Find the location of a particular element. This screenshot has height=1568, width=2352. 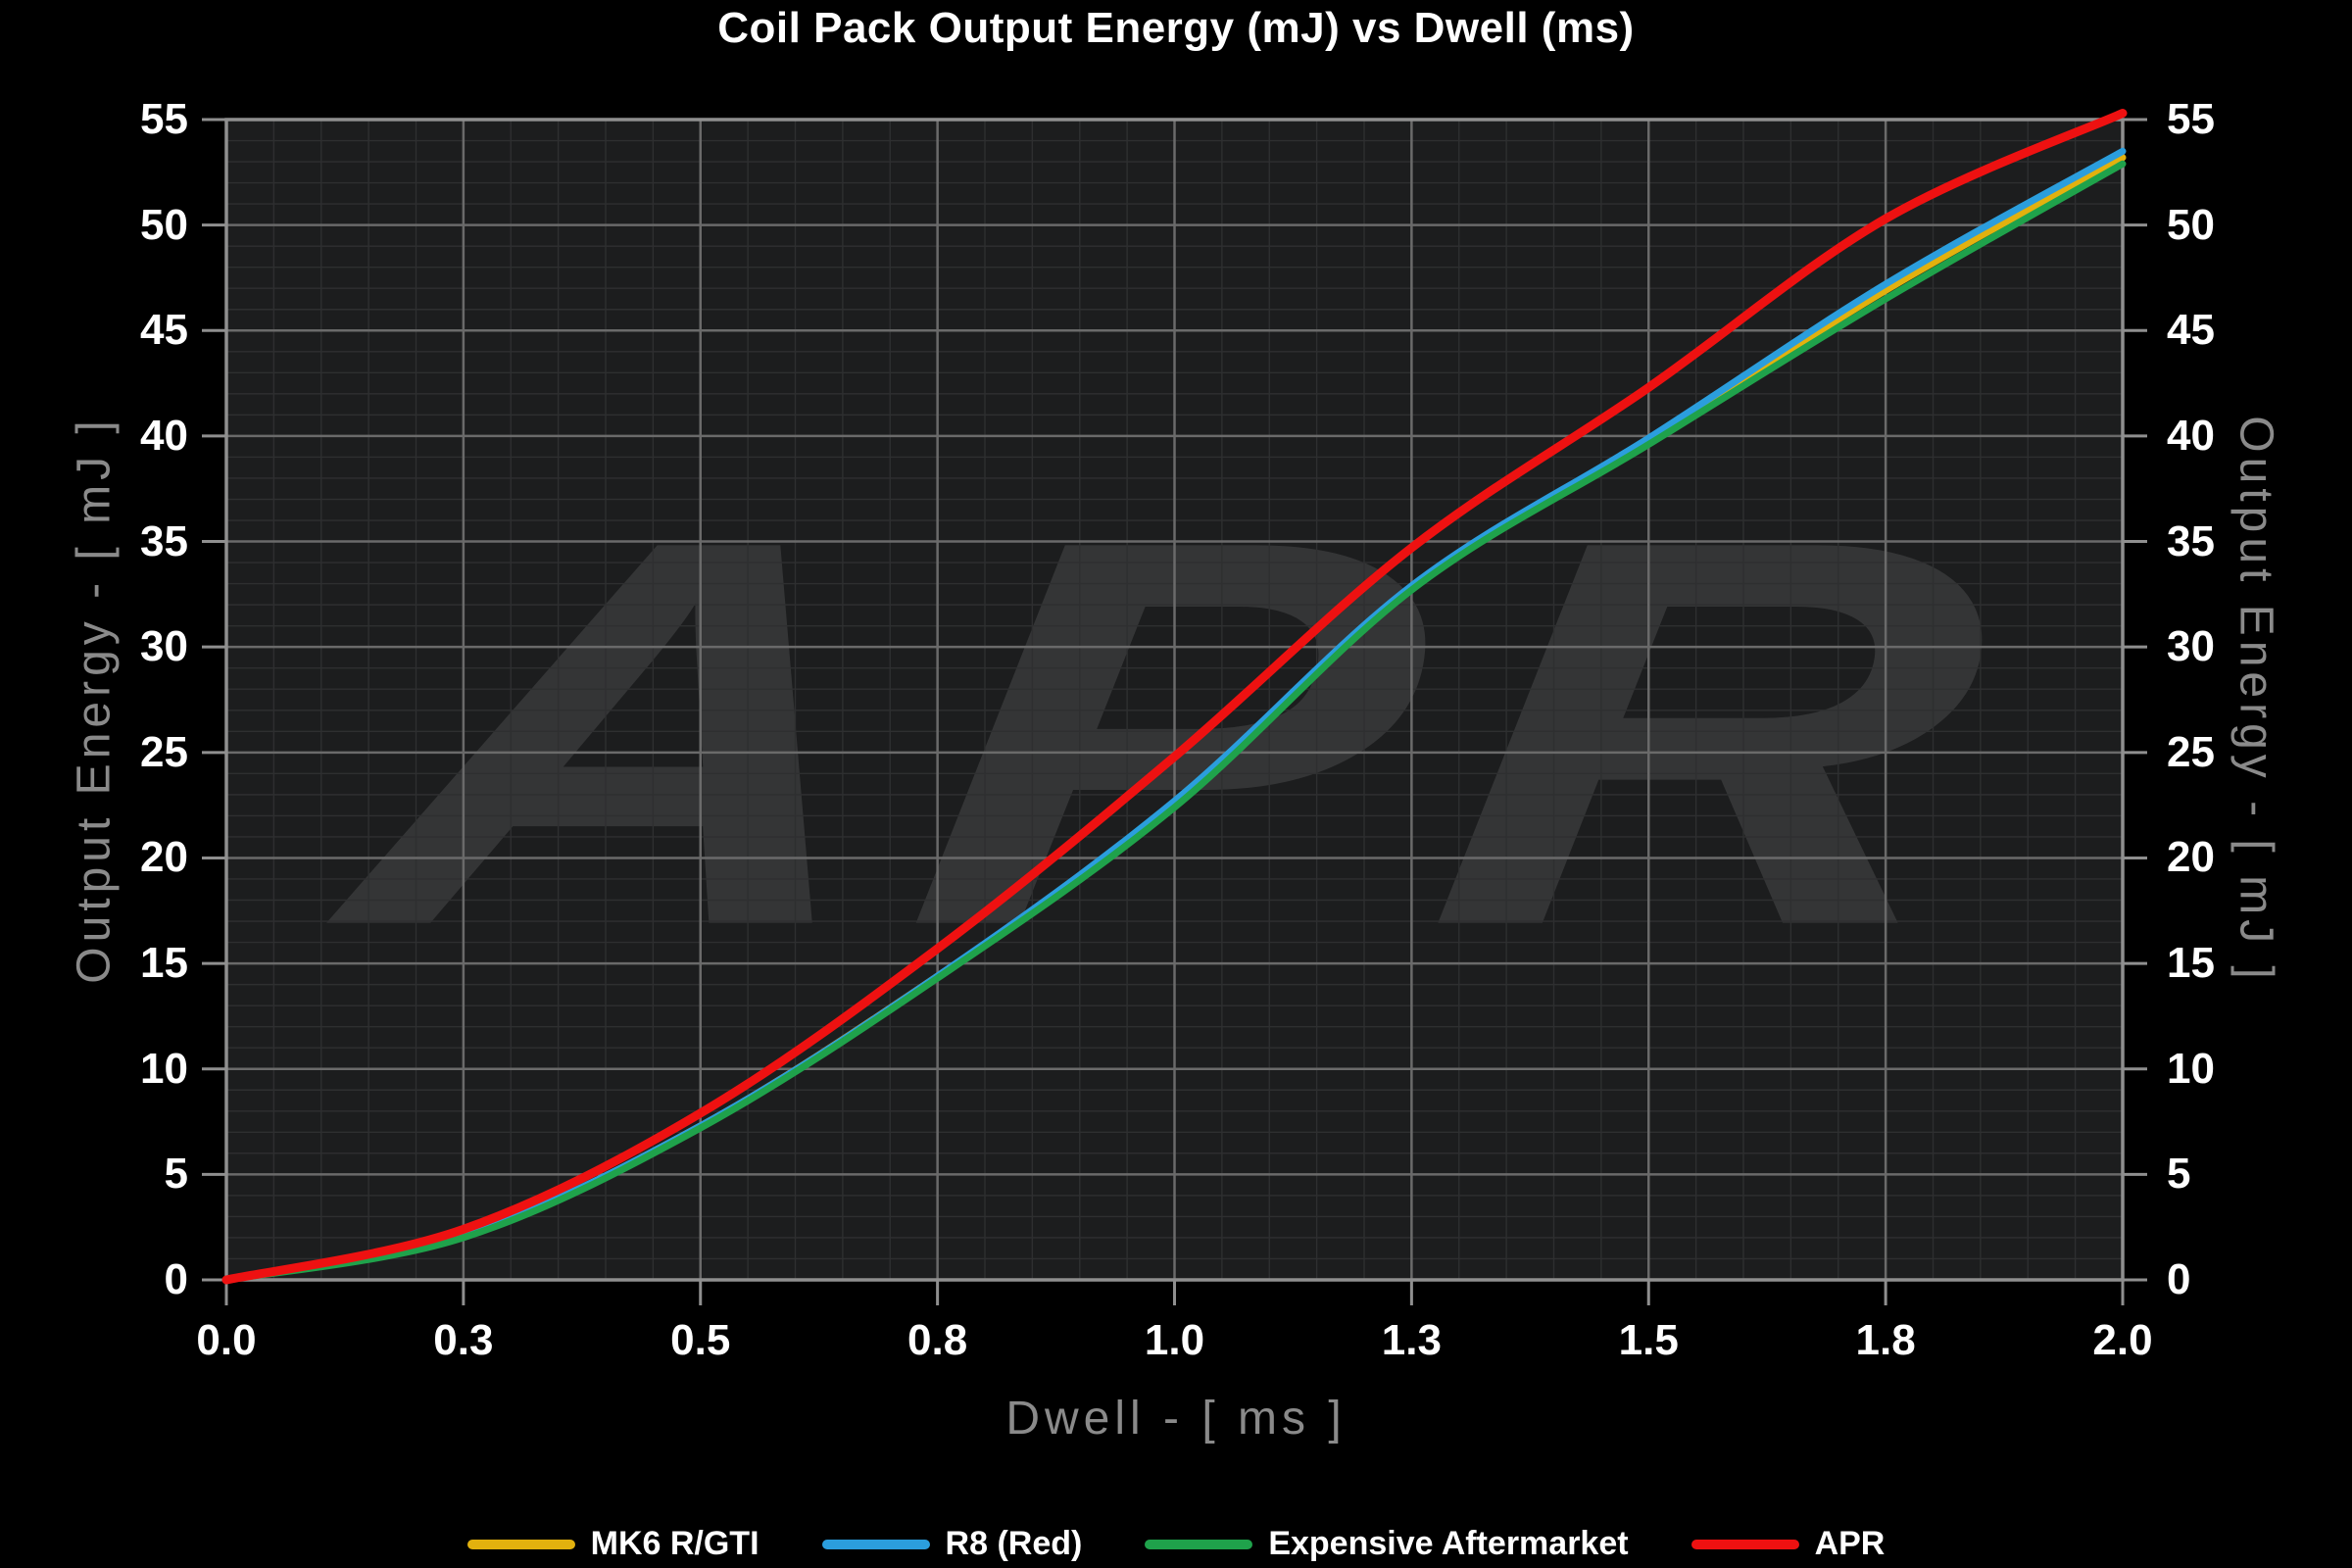

y-tick-label-left: 25 is located at coordinates (164, 751).